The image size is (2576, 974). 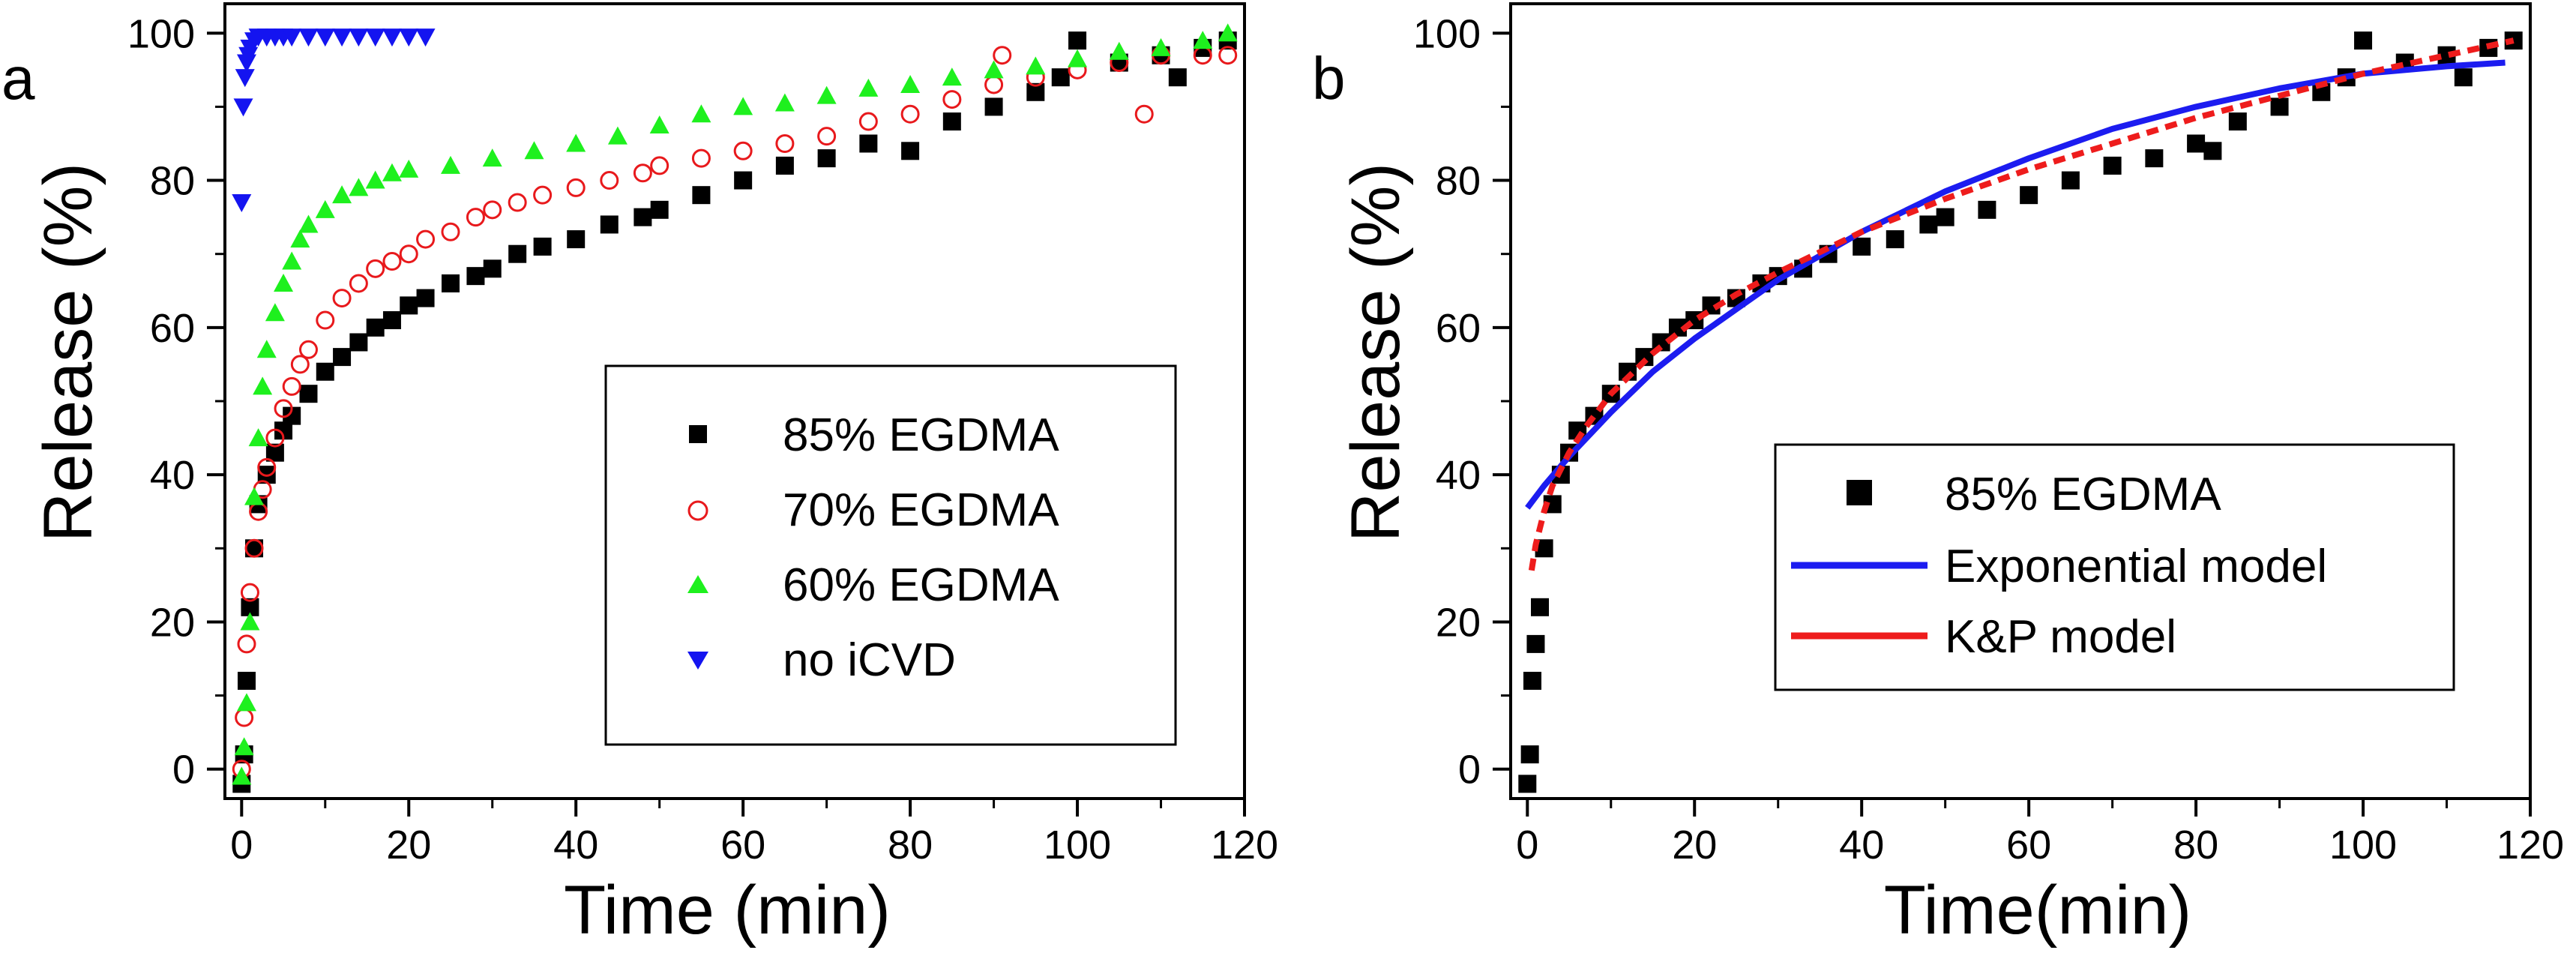 I want to click on panel-b-y-tick-label: 100, so click(x=1447, y=33).